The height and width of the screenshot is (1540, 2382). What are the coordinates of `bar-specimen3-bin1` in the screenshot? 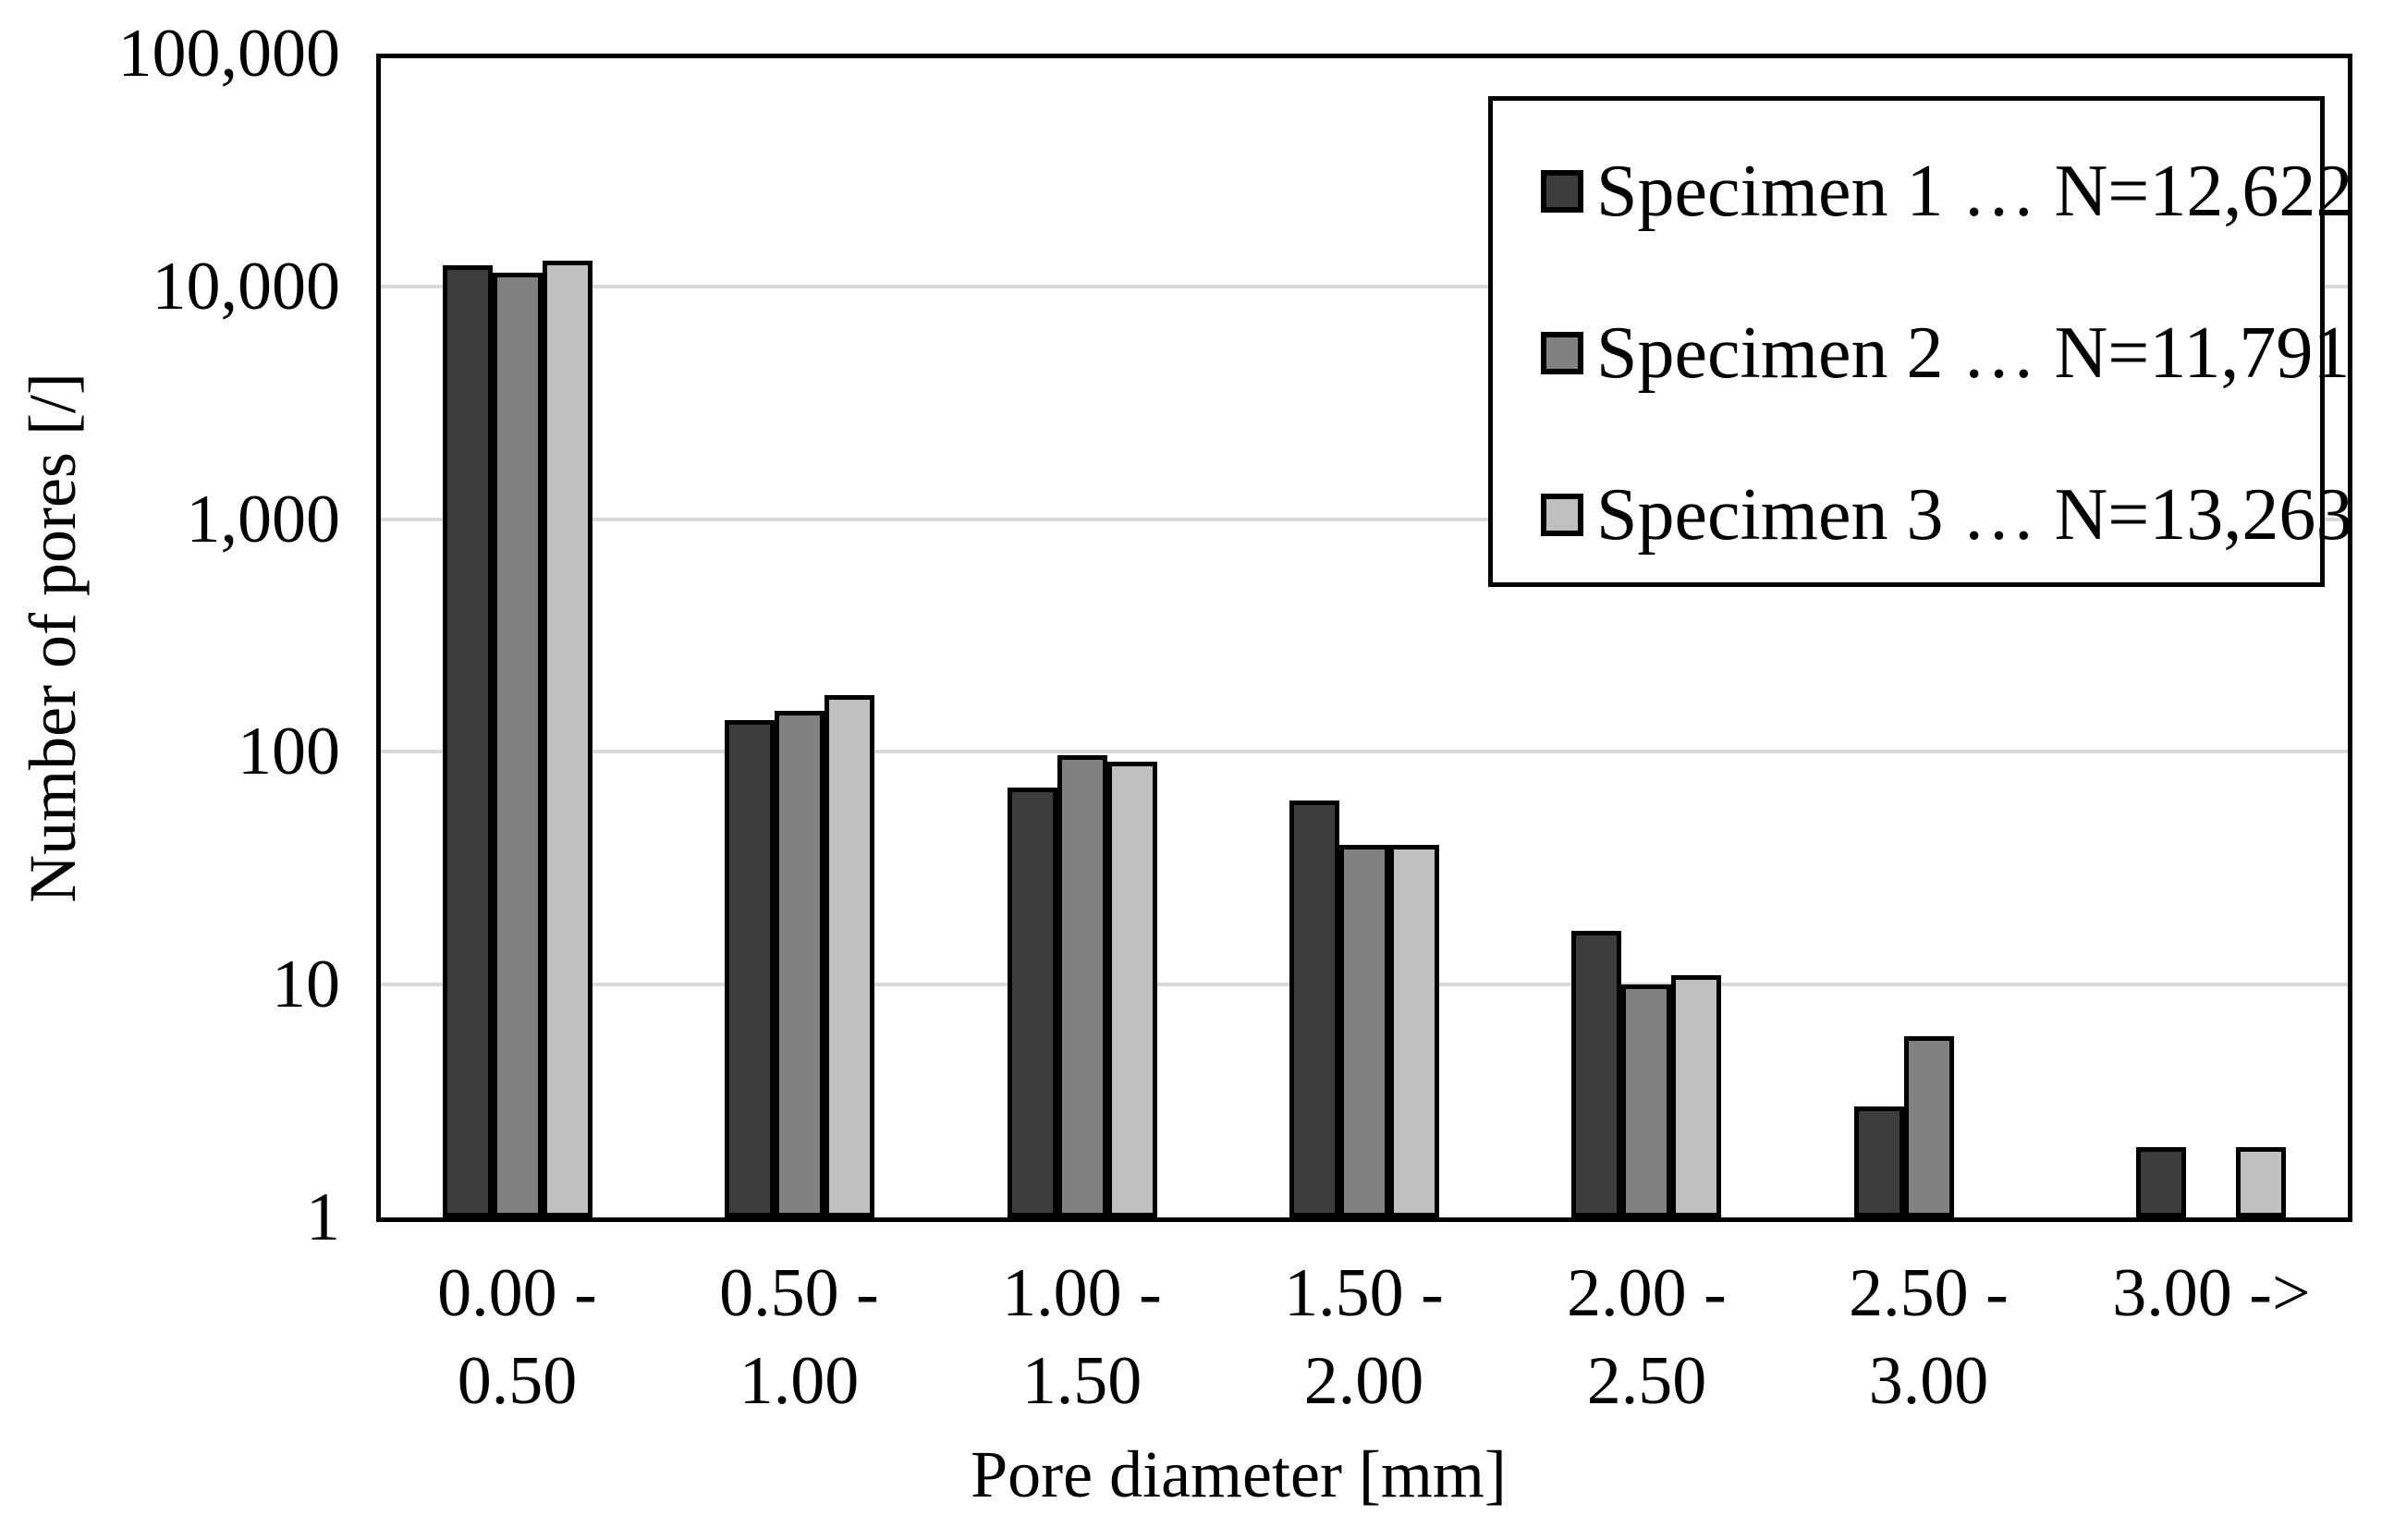 It's located at (567, 739).